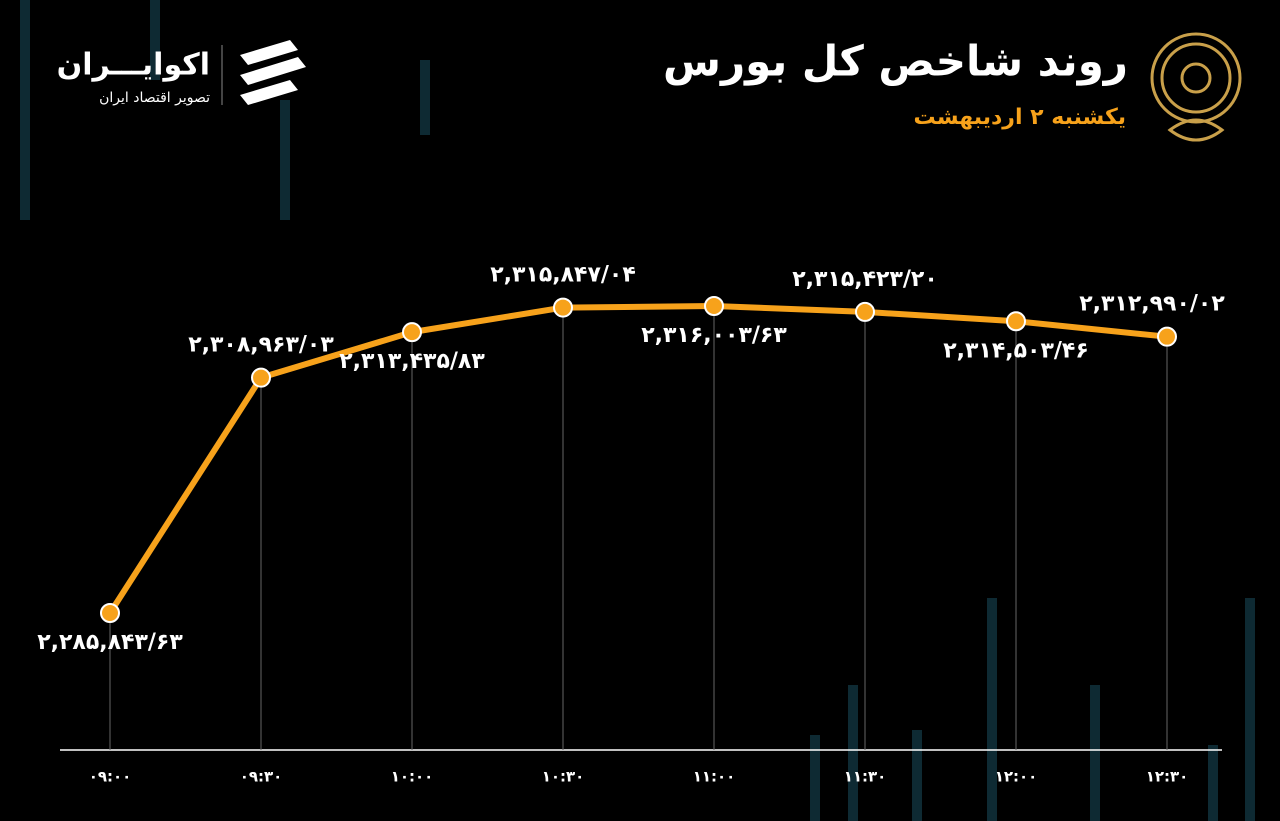 The image size is (1280, 821). I want to click on brand-name: اکوایـــران, so click(133, 65).